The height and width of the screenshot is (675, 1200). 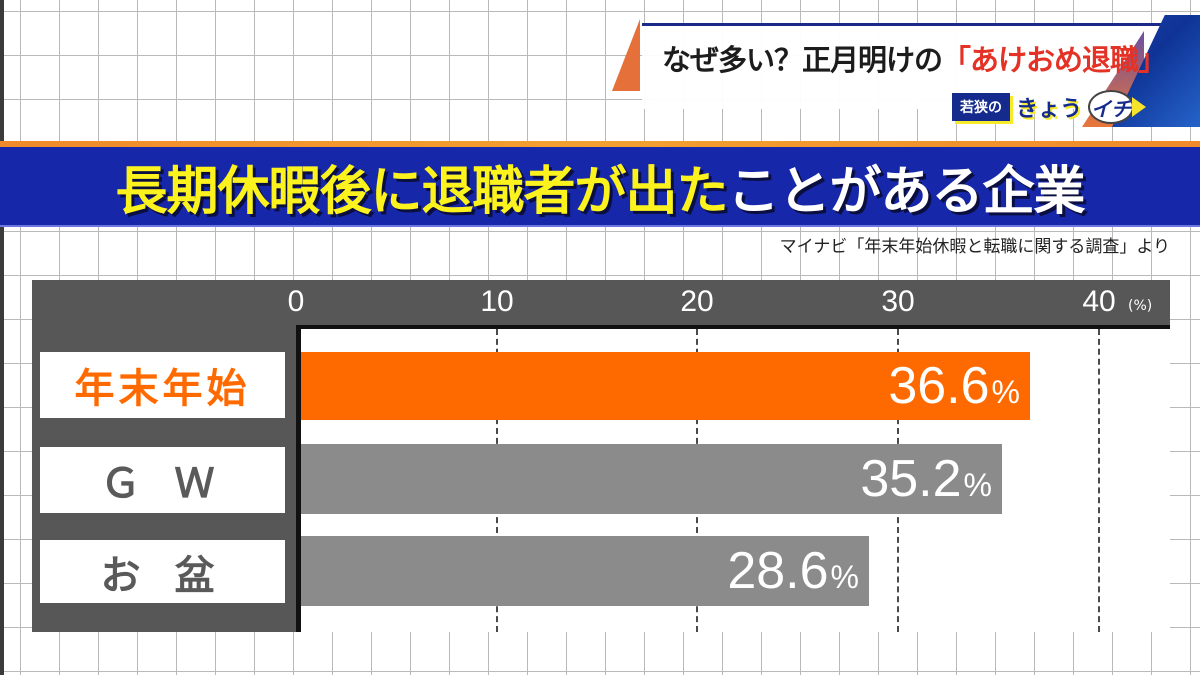 What do you see at coordinates (651, 479) in the screenshot?
I see `bar-gw: 35.2%` at bounding box center [651, 479].